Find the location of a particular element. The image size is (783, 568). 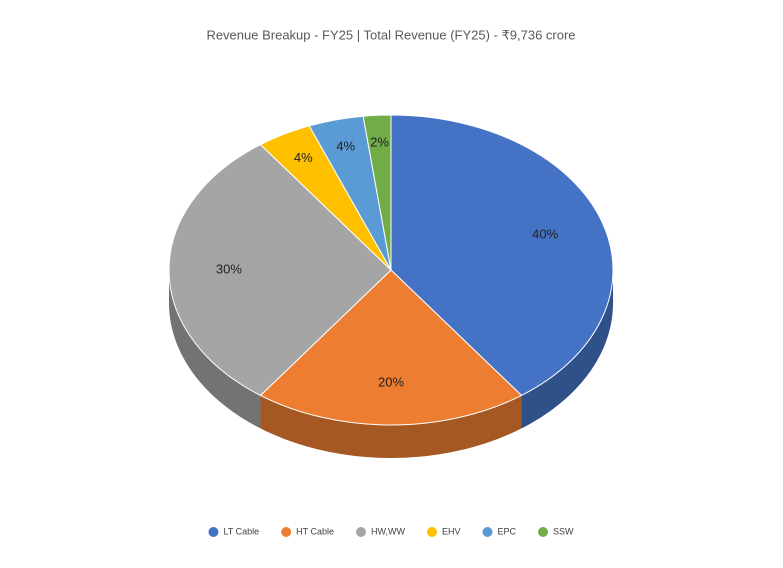

legend: LT Cable HT Cable HW,WW EHV EPC SSW is located at coordinates (391, 531).